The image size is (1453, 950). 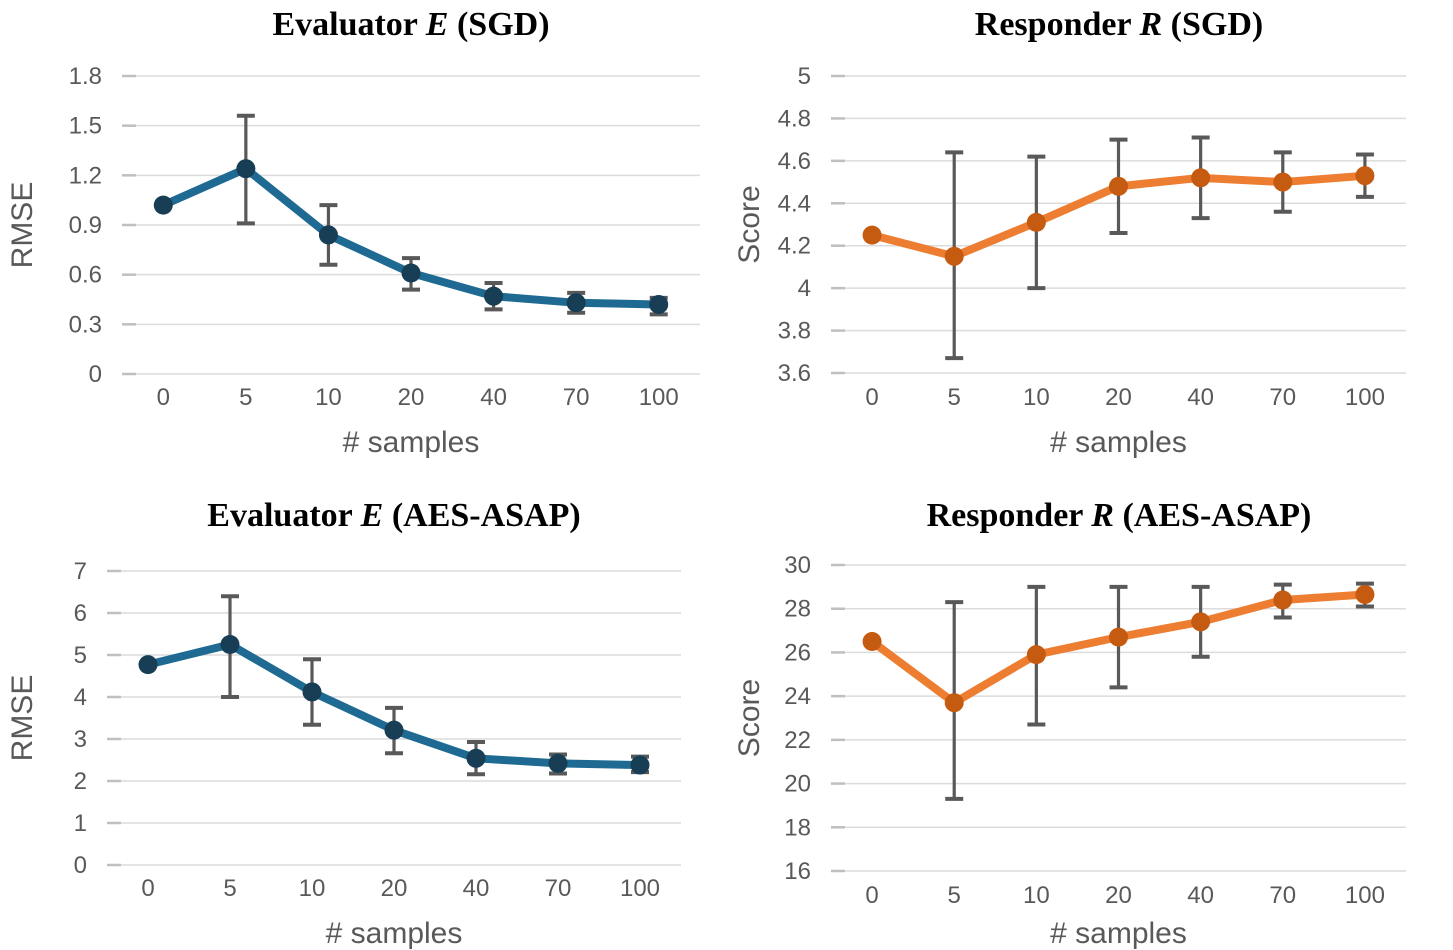 I want to click on chart-title: Responder R (SGD), so click(x=1119, y=25).